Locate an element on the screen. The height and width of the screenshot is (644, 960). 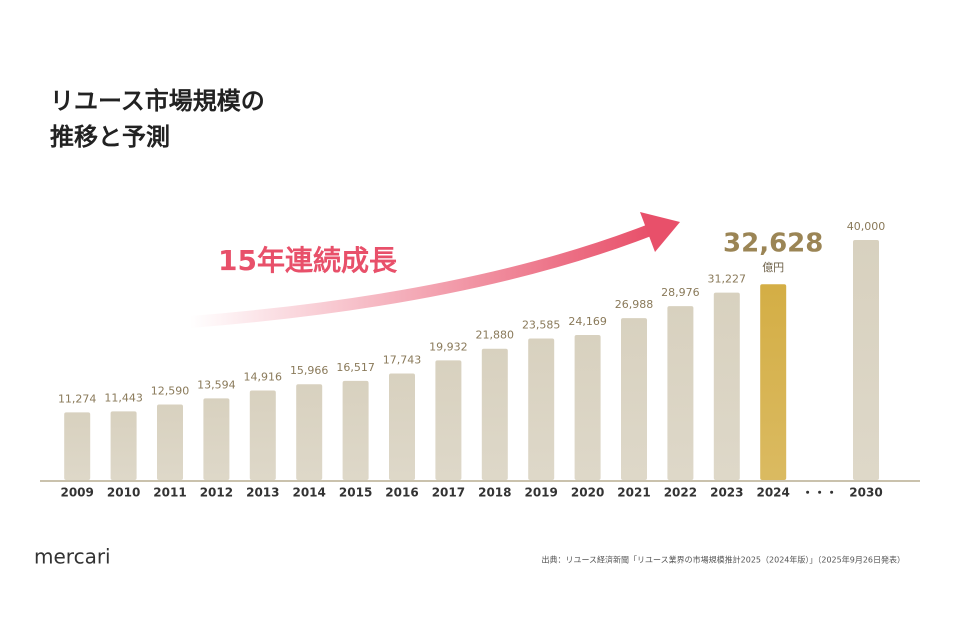
value-label: 15,966 is located at coordinates (309, 370).